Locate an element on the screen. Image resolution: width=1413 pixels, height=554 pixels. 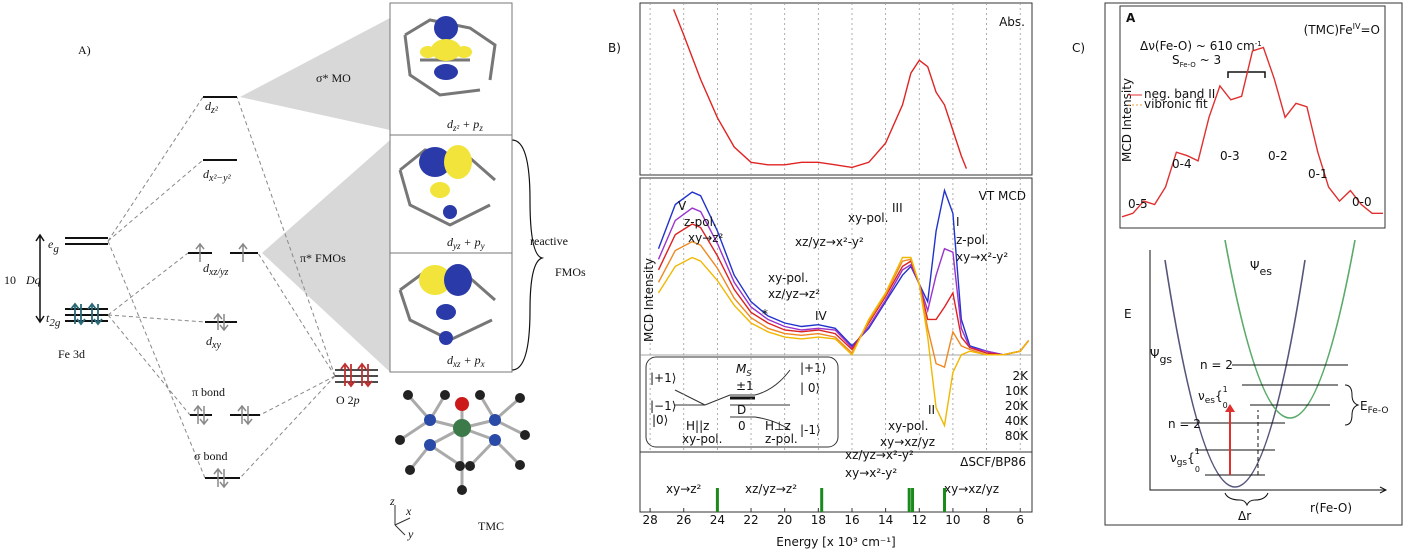
band-label: III is located at coordinates (897, 208).